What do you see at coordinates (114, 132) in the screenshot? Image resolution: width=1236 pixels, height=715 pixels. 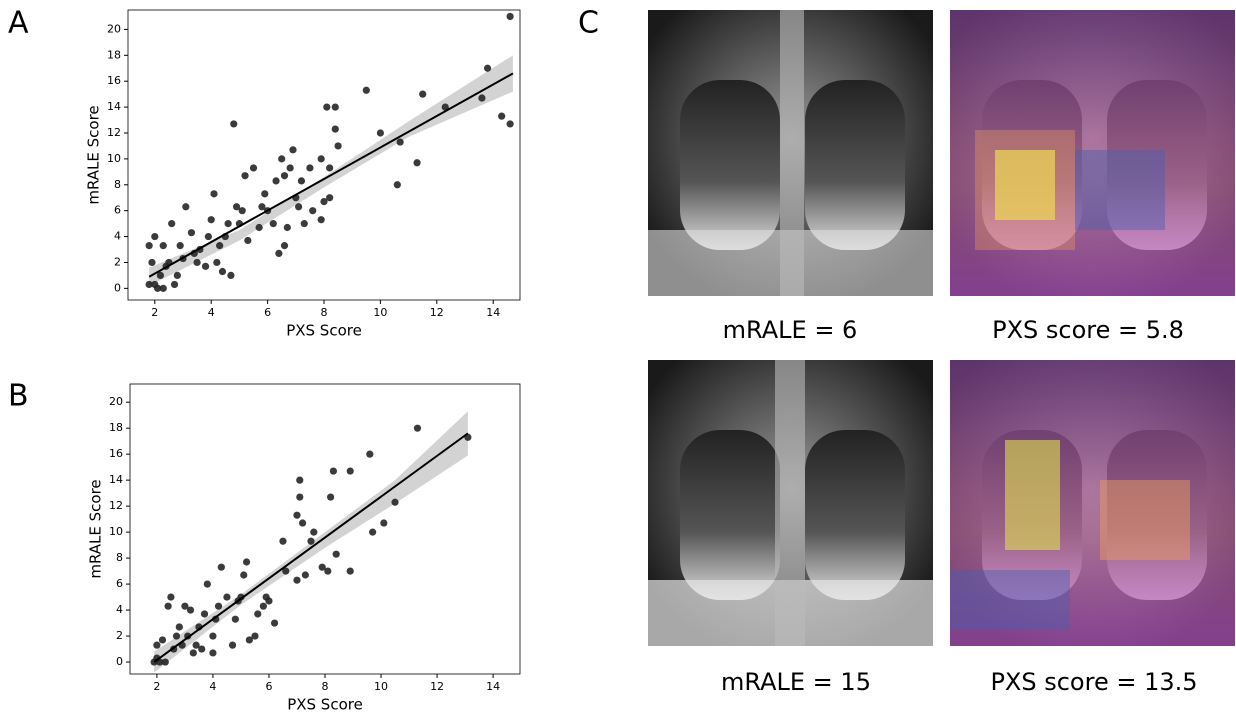 I see `y-tick-label: 12` at bounding box center [114, 132].